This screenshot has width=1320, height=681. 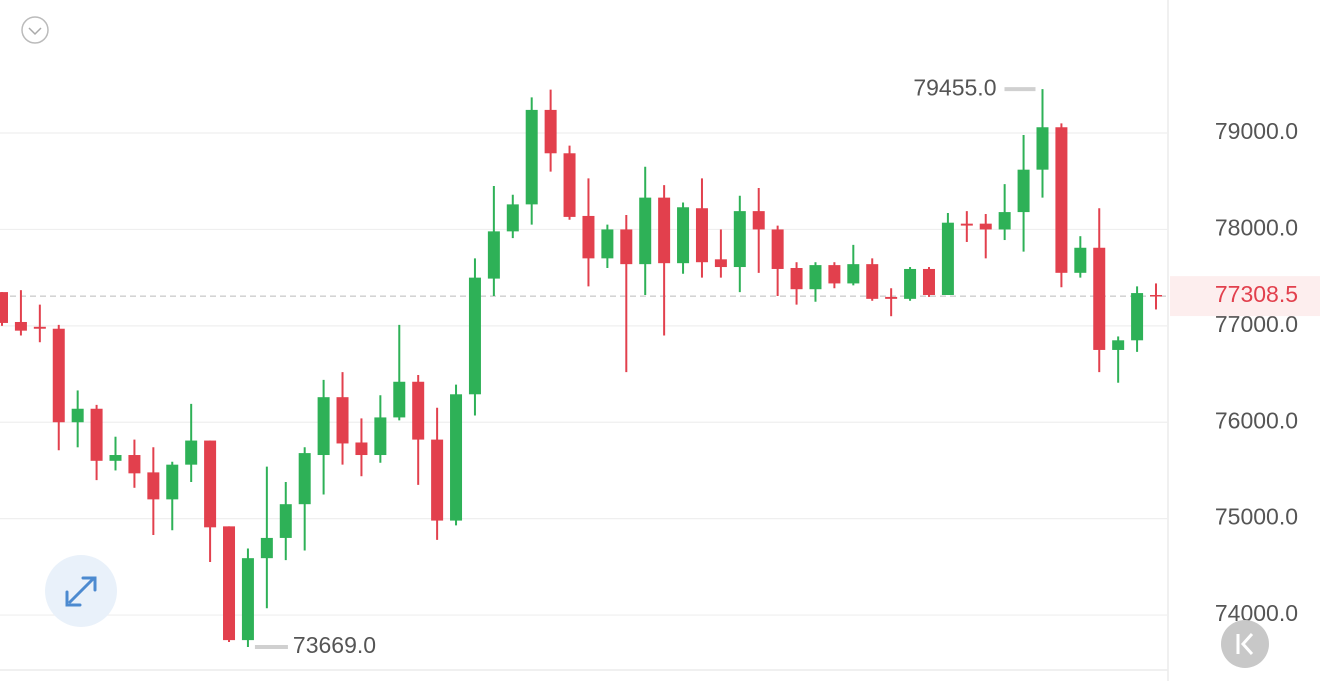 I want to click on last-price-label: 77308.5, so click(x=1256, y=294).